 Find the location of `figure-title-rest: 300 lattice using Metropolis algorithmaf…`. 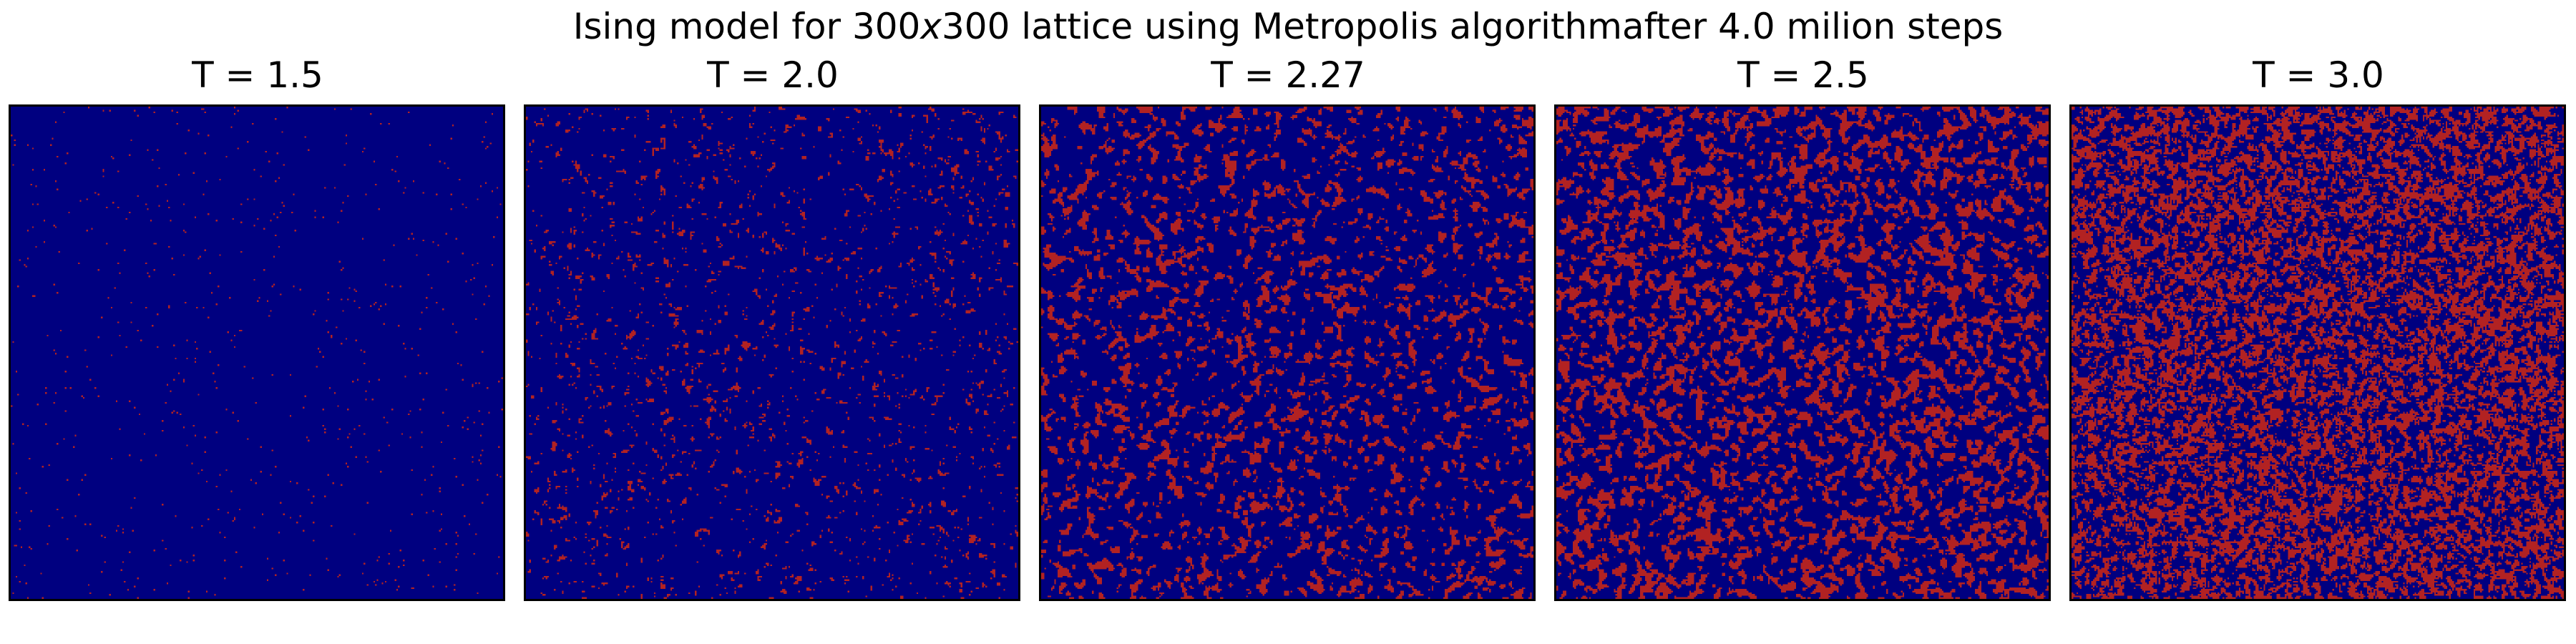

figure-title-rest: 300 lattice using Metropolis algorithmaf… is located at coordinates (1472, 26).